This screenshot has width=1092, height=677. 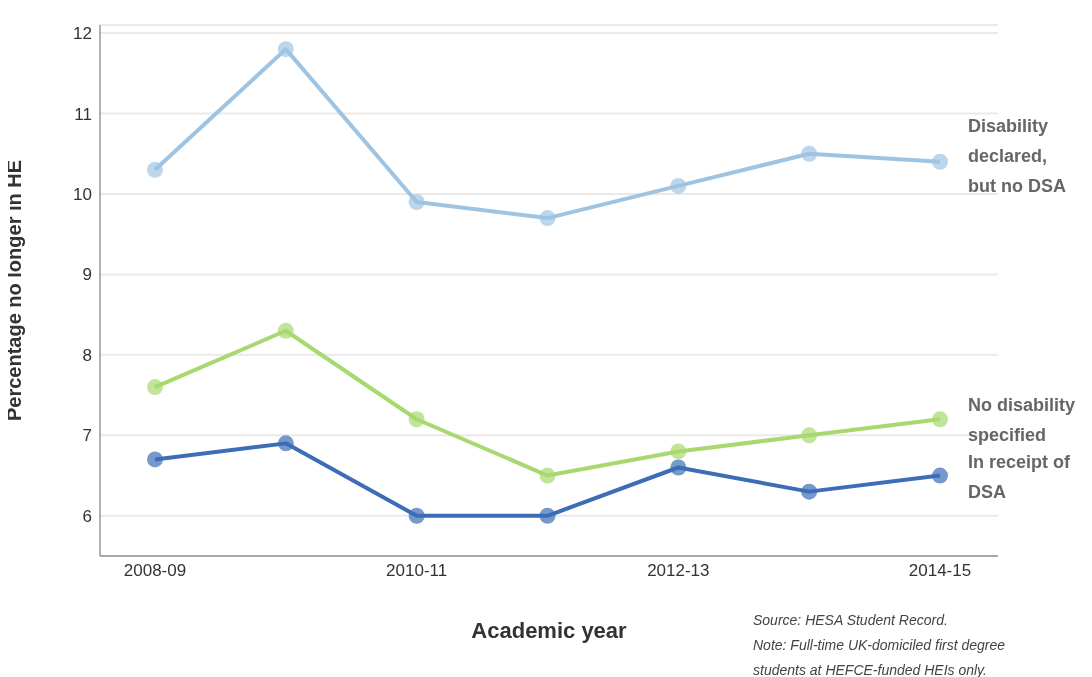 I want to click on y-tick-label: 9, so click(x=87, y=275).